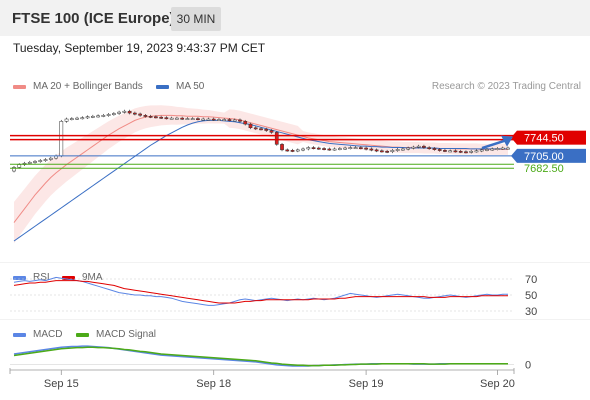 The width and height of the screenshot is (590, 400). Describe the element at coordinates (88, 86) in the screenshot. I see `legend-bollinger-label: MA 20 + Bollinger Bands` at that location.